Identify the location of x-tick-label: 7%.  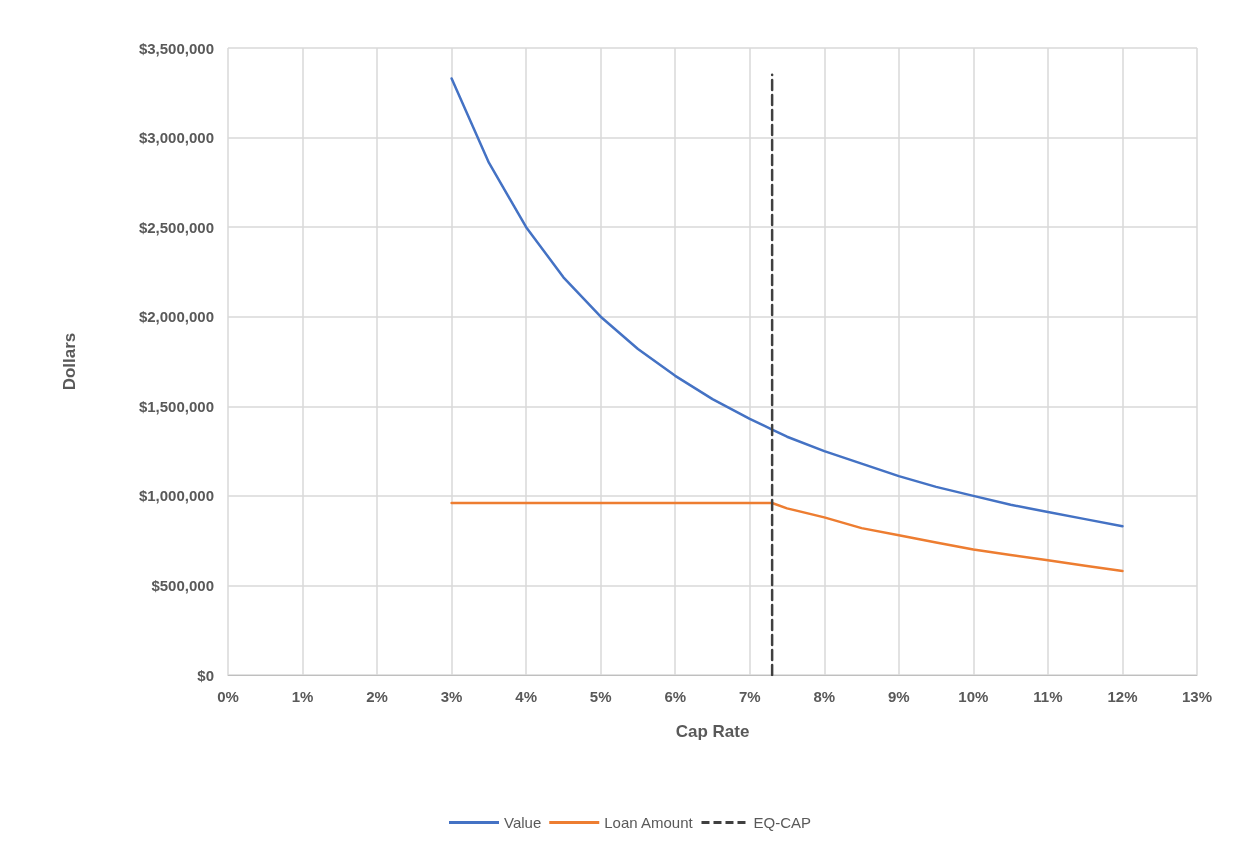
(749, 696).